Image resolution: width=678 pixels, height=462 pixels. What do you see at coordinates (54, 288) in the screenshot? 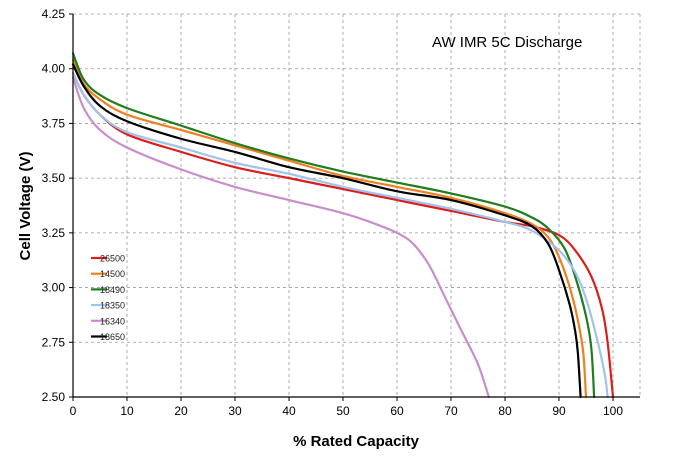
I see `y-tick-label: 3.00` at bounding box center [54, 288].